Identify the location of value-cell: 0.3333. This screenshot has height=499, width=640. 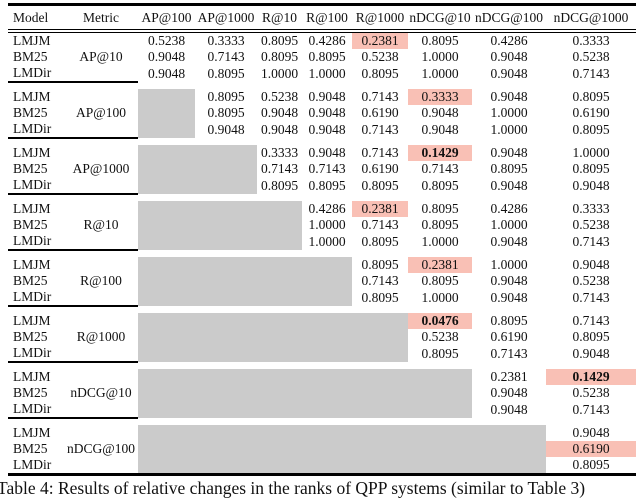
(591, 40).